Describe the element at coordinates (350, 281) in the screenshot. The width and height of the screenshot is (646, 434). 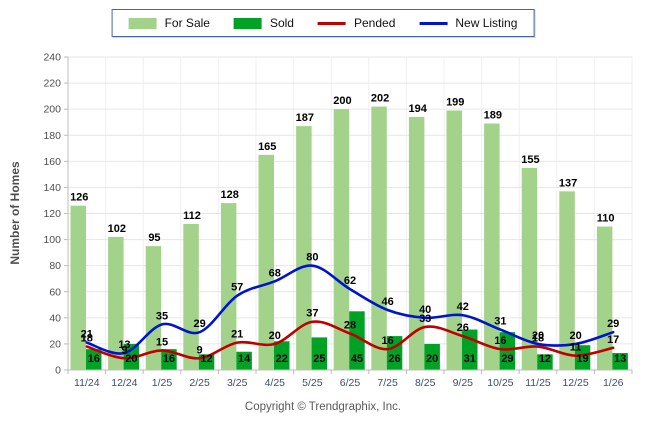
I see `label-new-listing: 62` at that location.